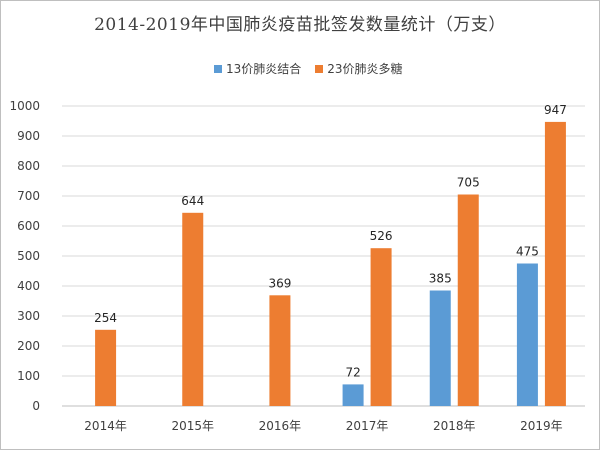 The height and width of the screenshot is (450, 600). What do you see at coordinates (192, 426) in the screenshot?
I see `x-tick-label: 2015年` at bounding box center [192, 426].